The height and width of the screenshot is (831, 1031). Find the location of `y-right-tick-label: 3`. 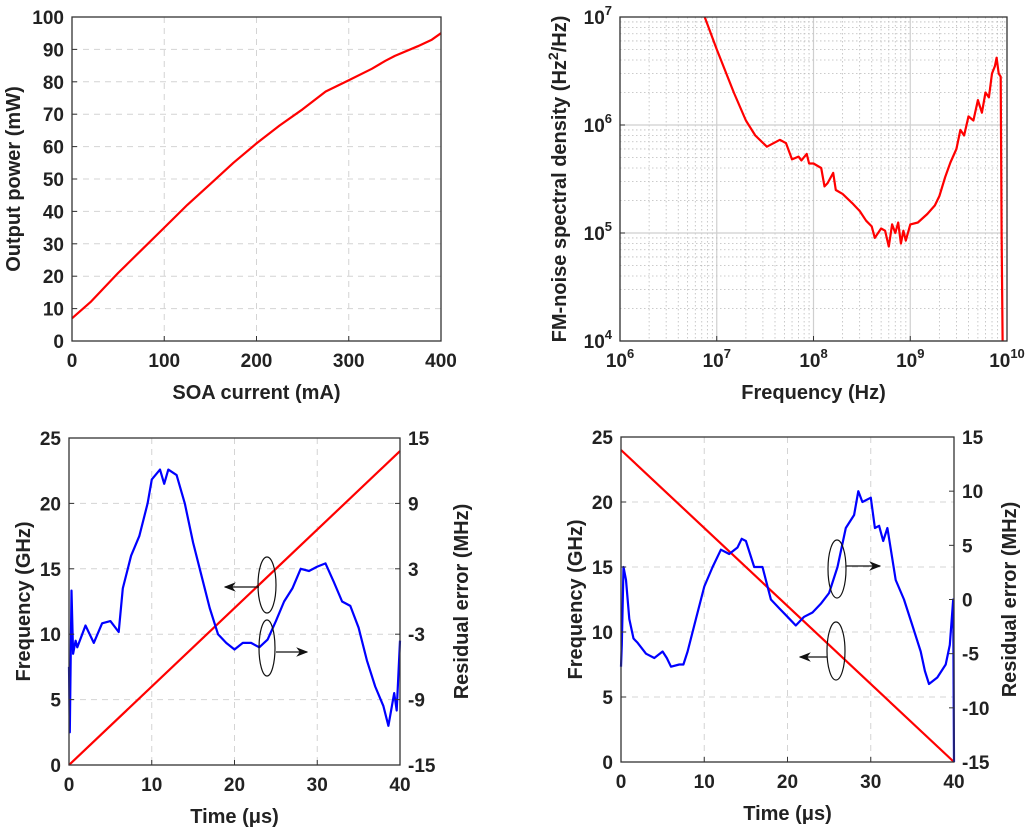

y-right-tick-label: 3 is located at coordinates (413, 570).